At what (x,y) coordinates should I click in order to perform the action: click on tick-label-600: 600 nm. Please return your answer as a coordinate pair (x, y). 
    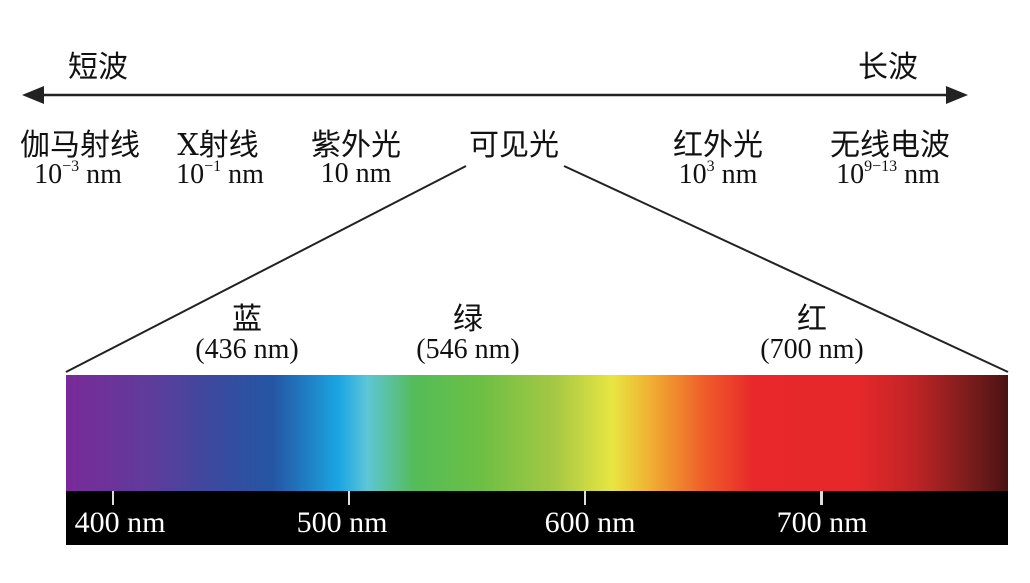
    Looking at the image, I should click on (590, 522).